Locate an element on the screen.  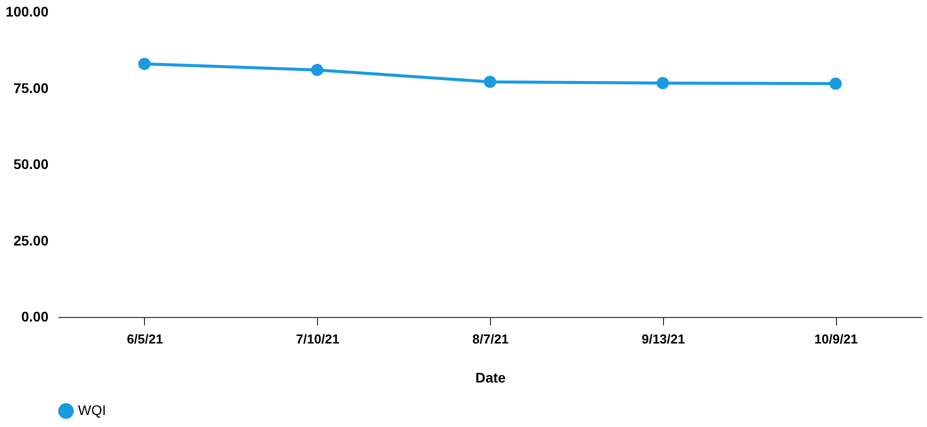
y-tick-label: 25.00 is located at coordinates (31, 240).